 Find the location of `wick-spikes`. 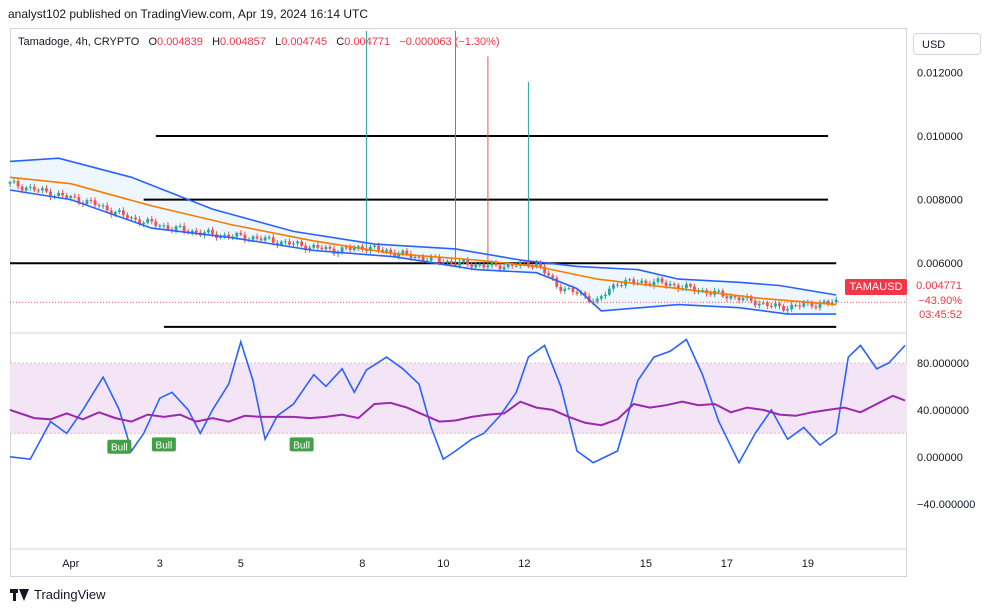

wick-spikes is located at coordinates (447, 148).